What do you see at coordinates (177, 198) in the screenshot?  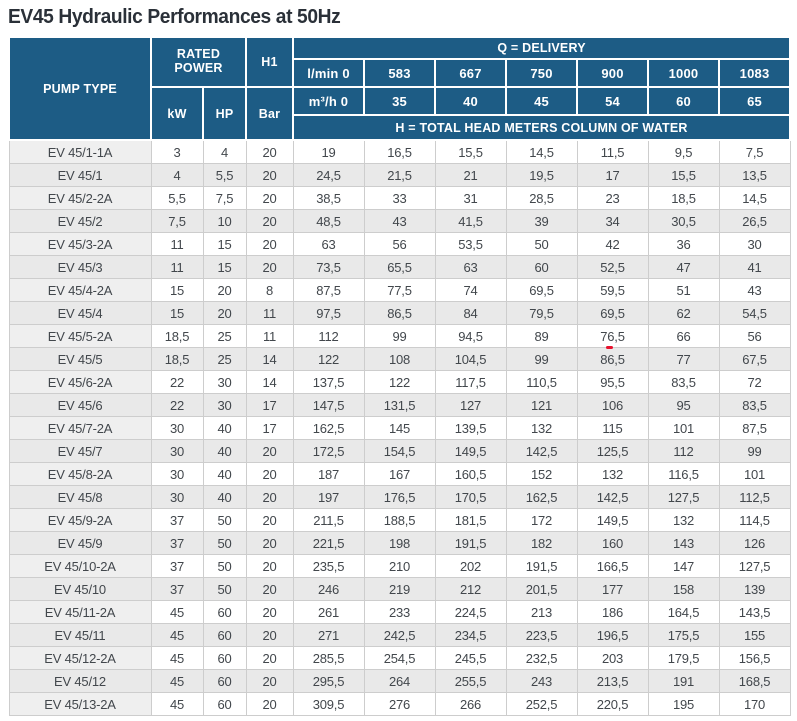 I see `value-cell: 5,5` at bounding box center [177, 198].